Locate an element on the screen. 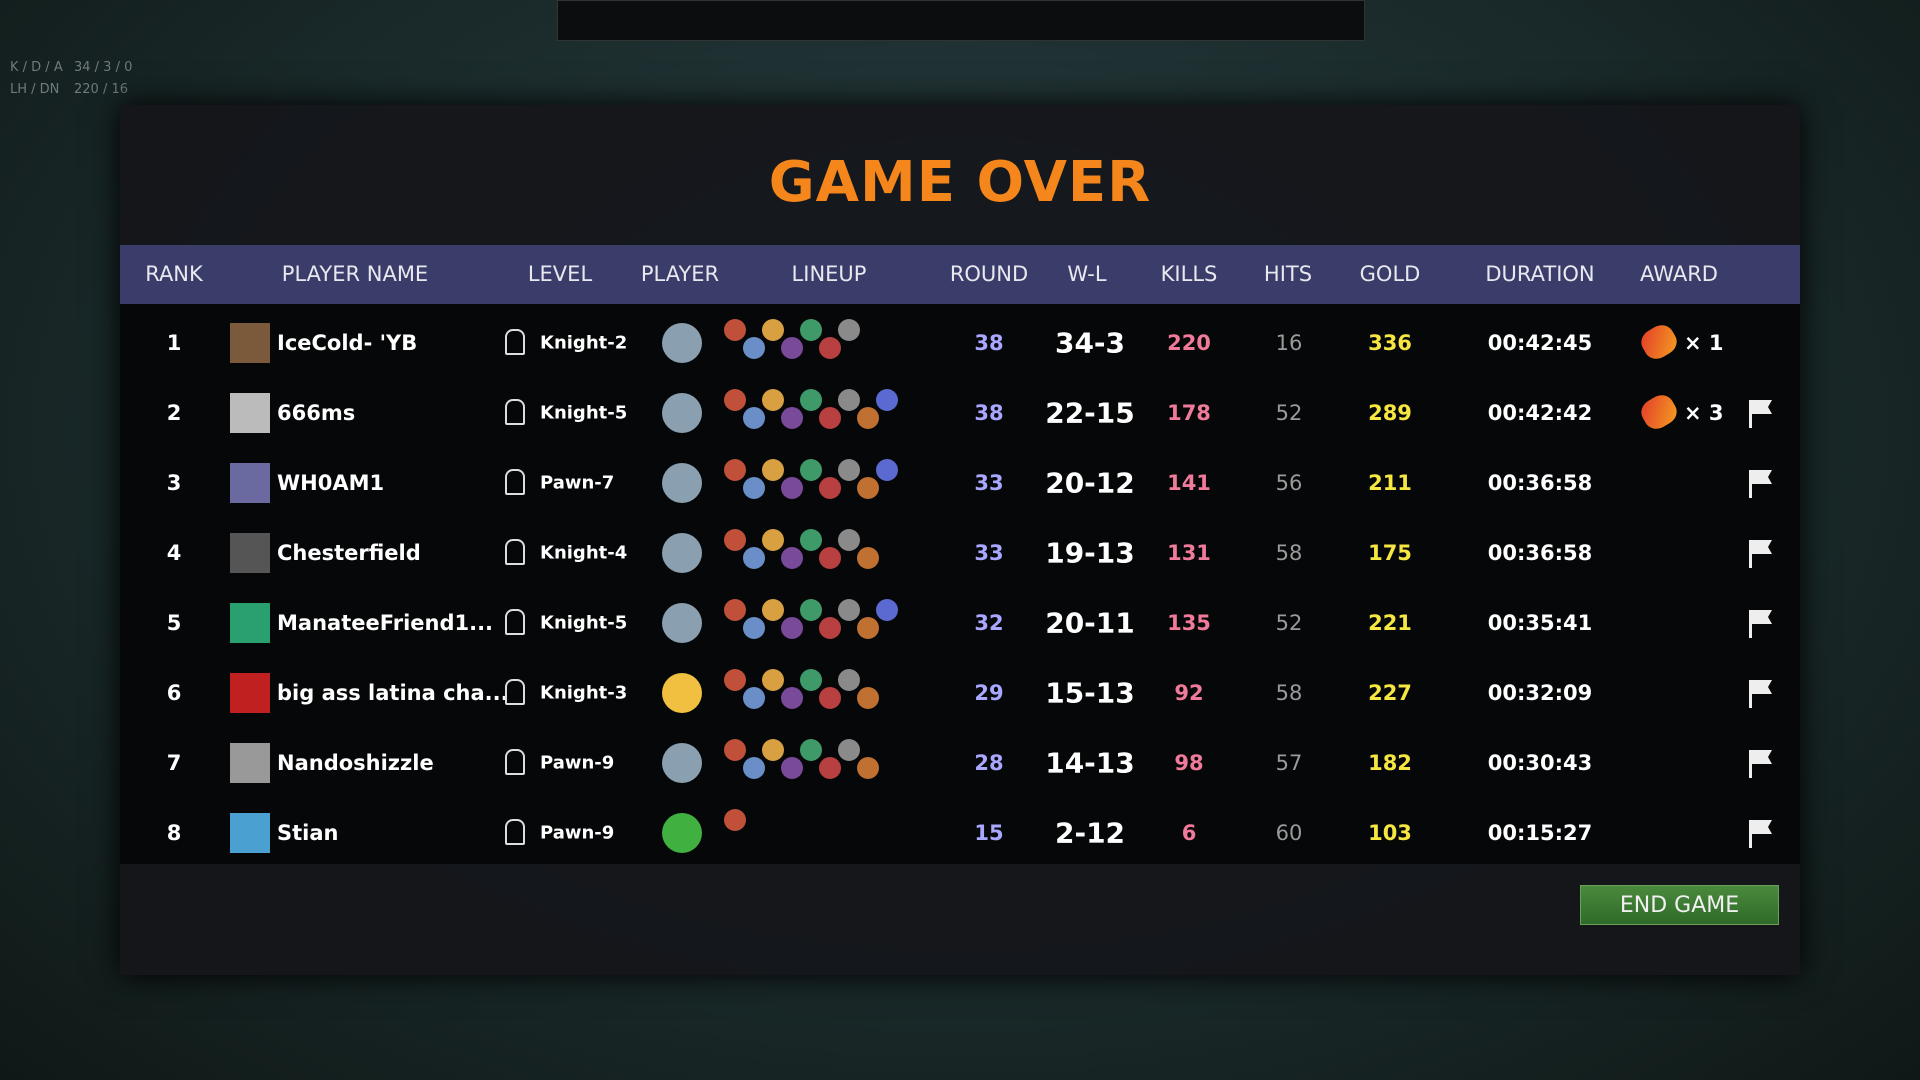 The height and width of the screenshot is (1080, 1920). top-banner is located at coordinates (961, 20).